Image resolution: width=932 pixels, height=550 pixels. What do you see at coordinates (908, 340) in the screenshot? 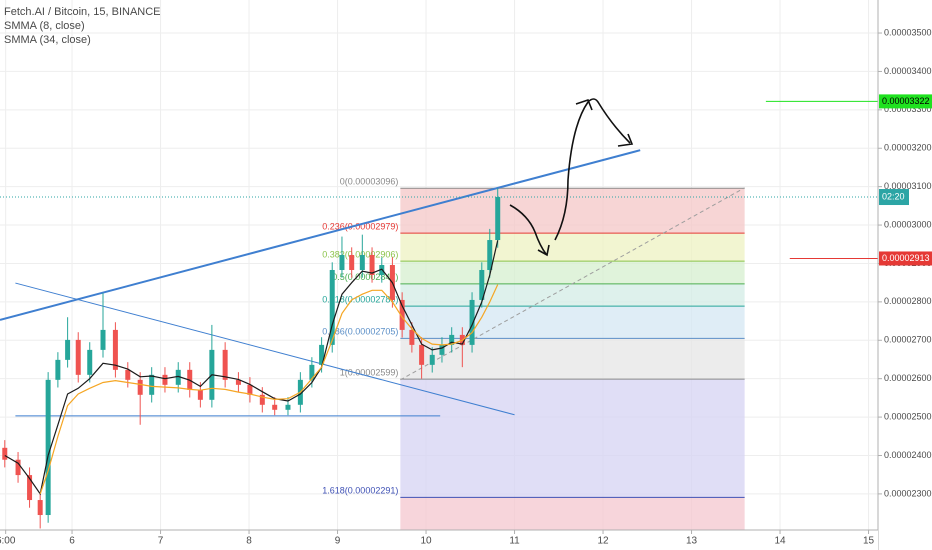
I see `y-tick-label: 0.00002700` at bounding box center [908, 340].